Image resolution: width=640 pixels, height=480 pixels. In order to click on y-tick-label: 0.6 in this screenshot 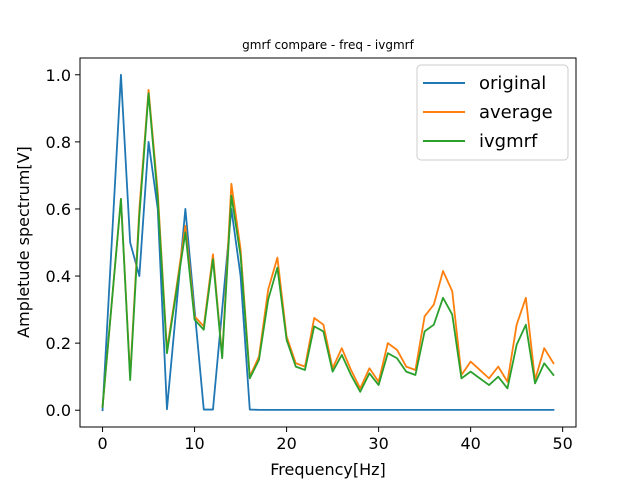, I will do `click(58, 209)`.